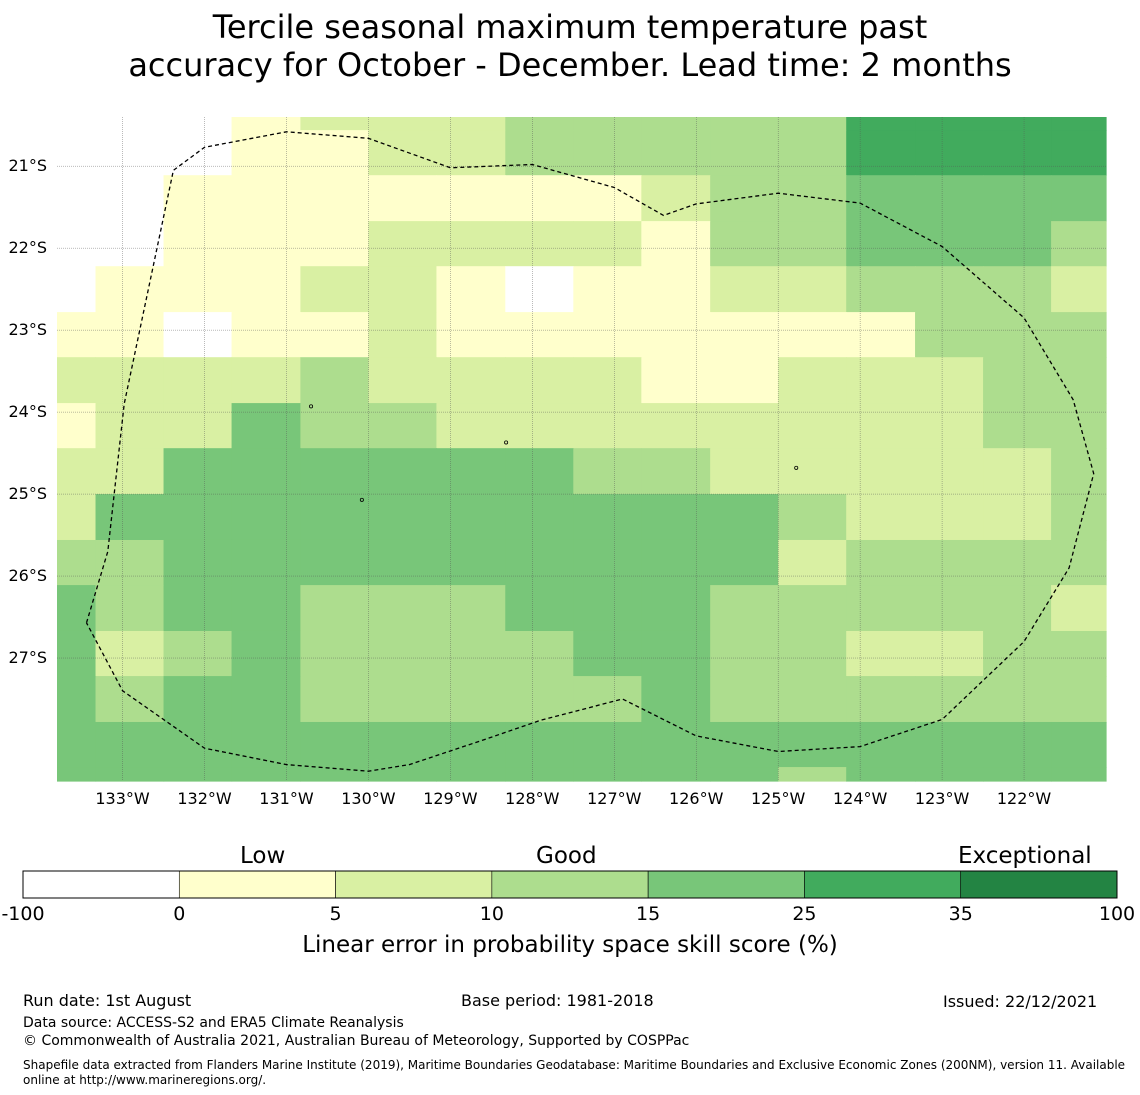  What do you see at coordinates (942, 798) in the screenshot?
I see `longitude-label: 123°W` at bounding box center [942, 798].